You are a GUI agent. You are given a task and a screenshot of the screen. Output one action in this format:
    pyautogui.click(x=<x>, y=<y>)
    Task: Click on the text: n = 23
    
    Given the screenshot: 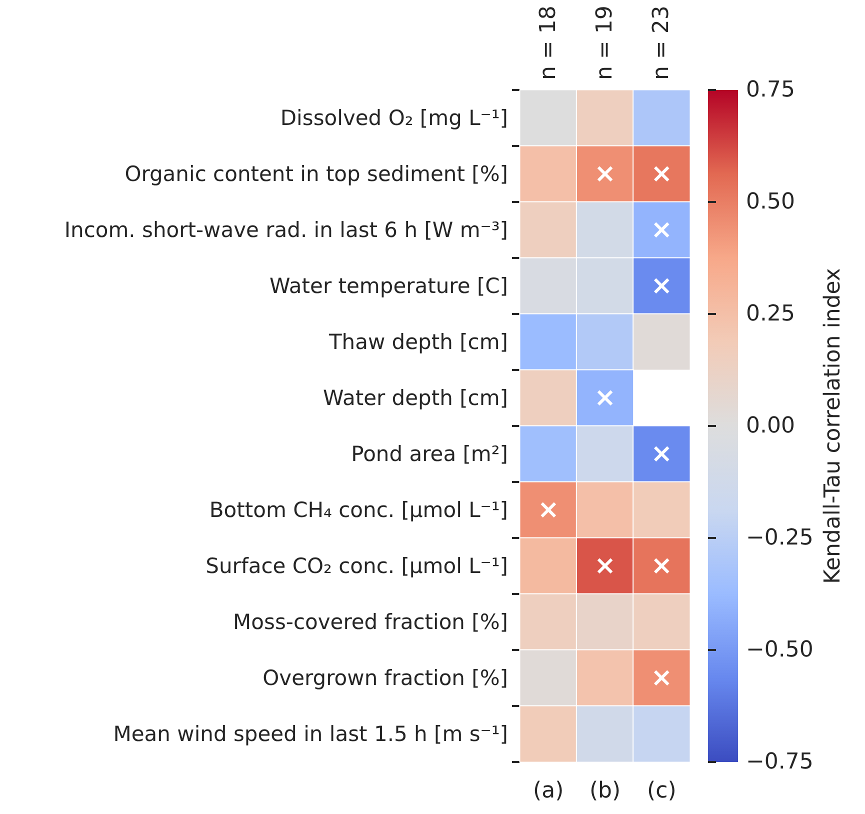 What is the action you would take?
    pyautogui.click(x=661, y=43)
    